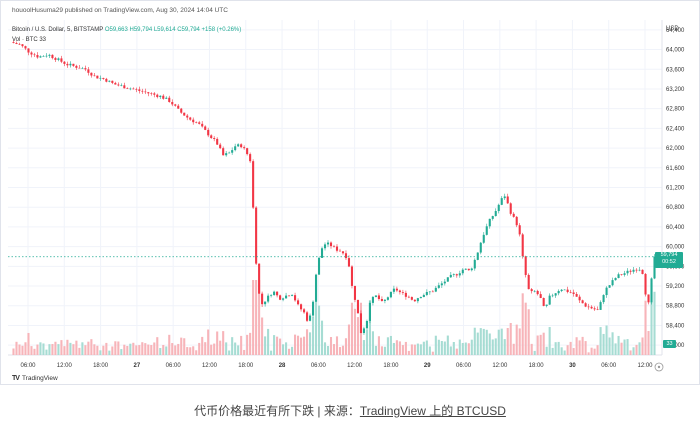 The width and height of the screenshot is (700, 424). Describe the element at coordinates (669, 261) in the screenshot. I see `bar-countdown: 00:52` at that location.